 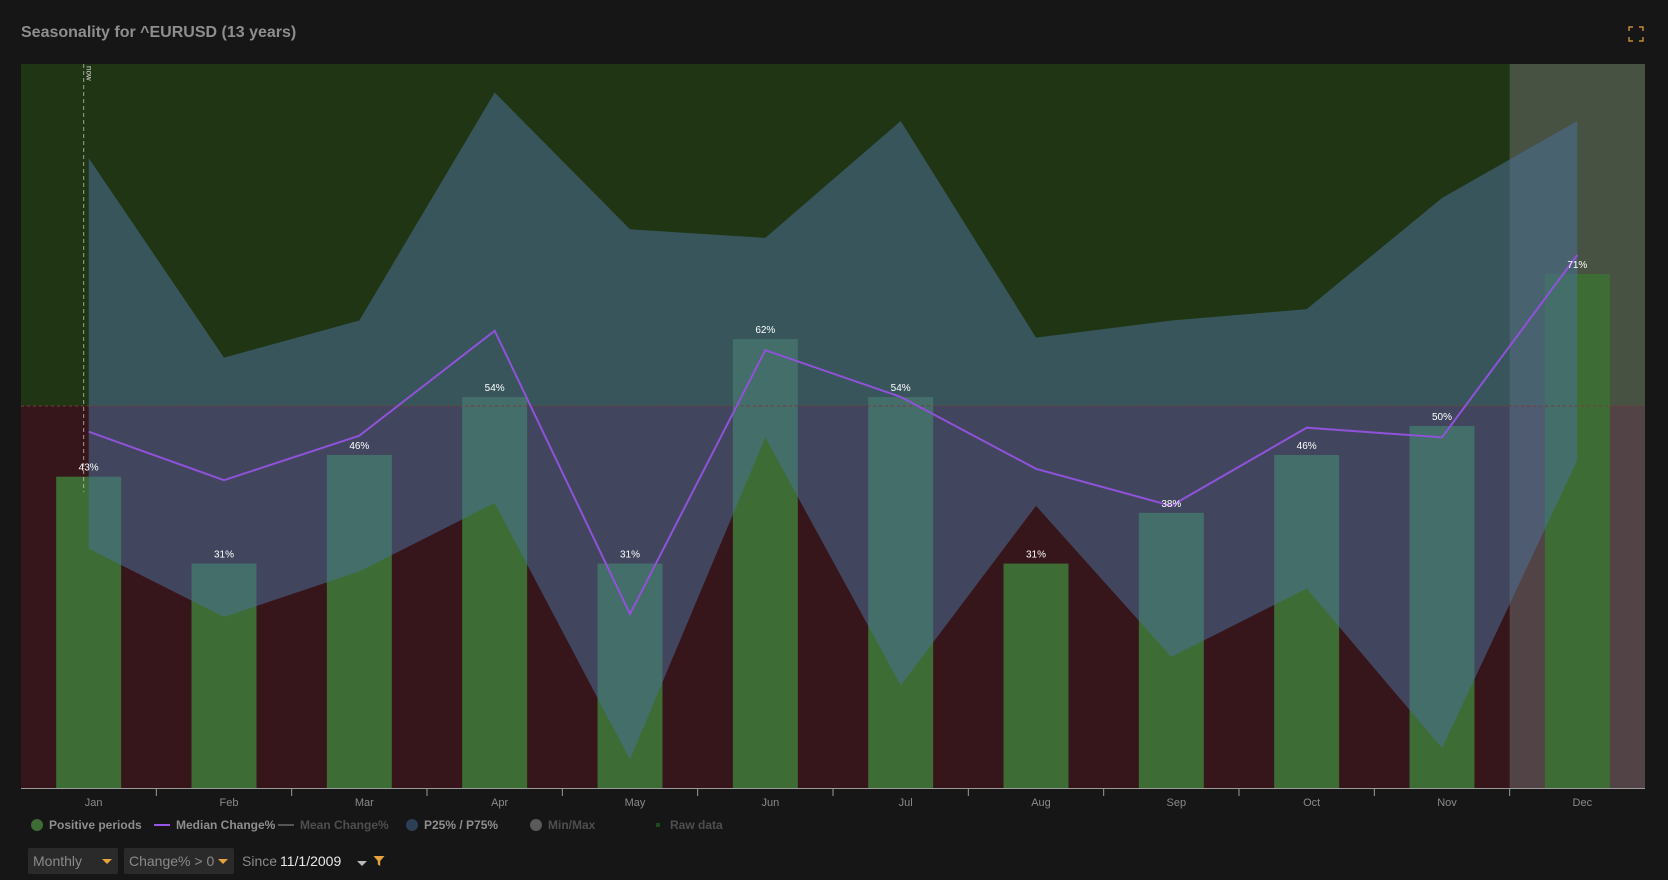 I want to click on bar-aug, so click(x=1036, y=675).